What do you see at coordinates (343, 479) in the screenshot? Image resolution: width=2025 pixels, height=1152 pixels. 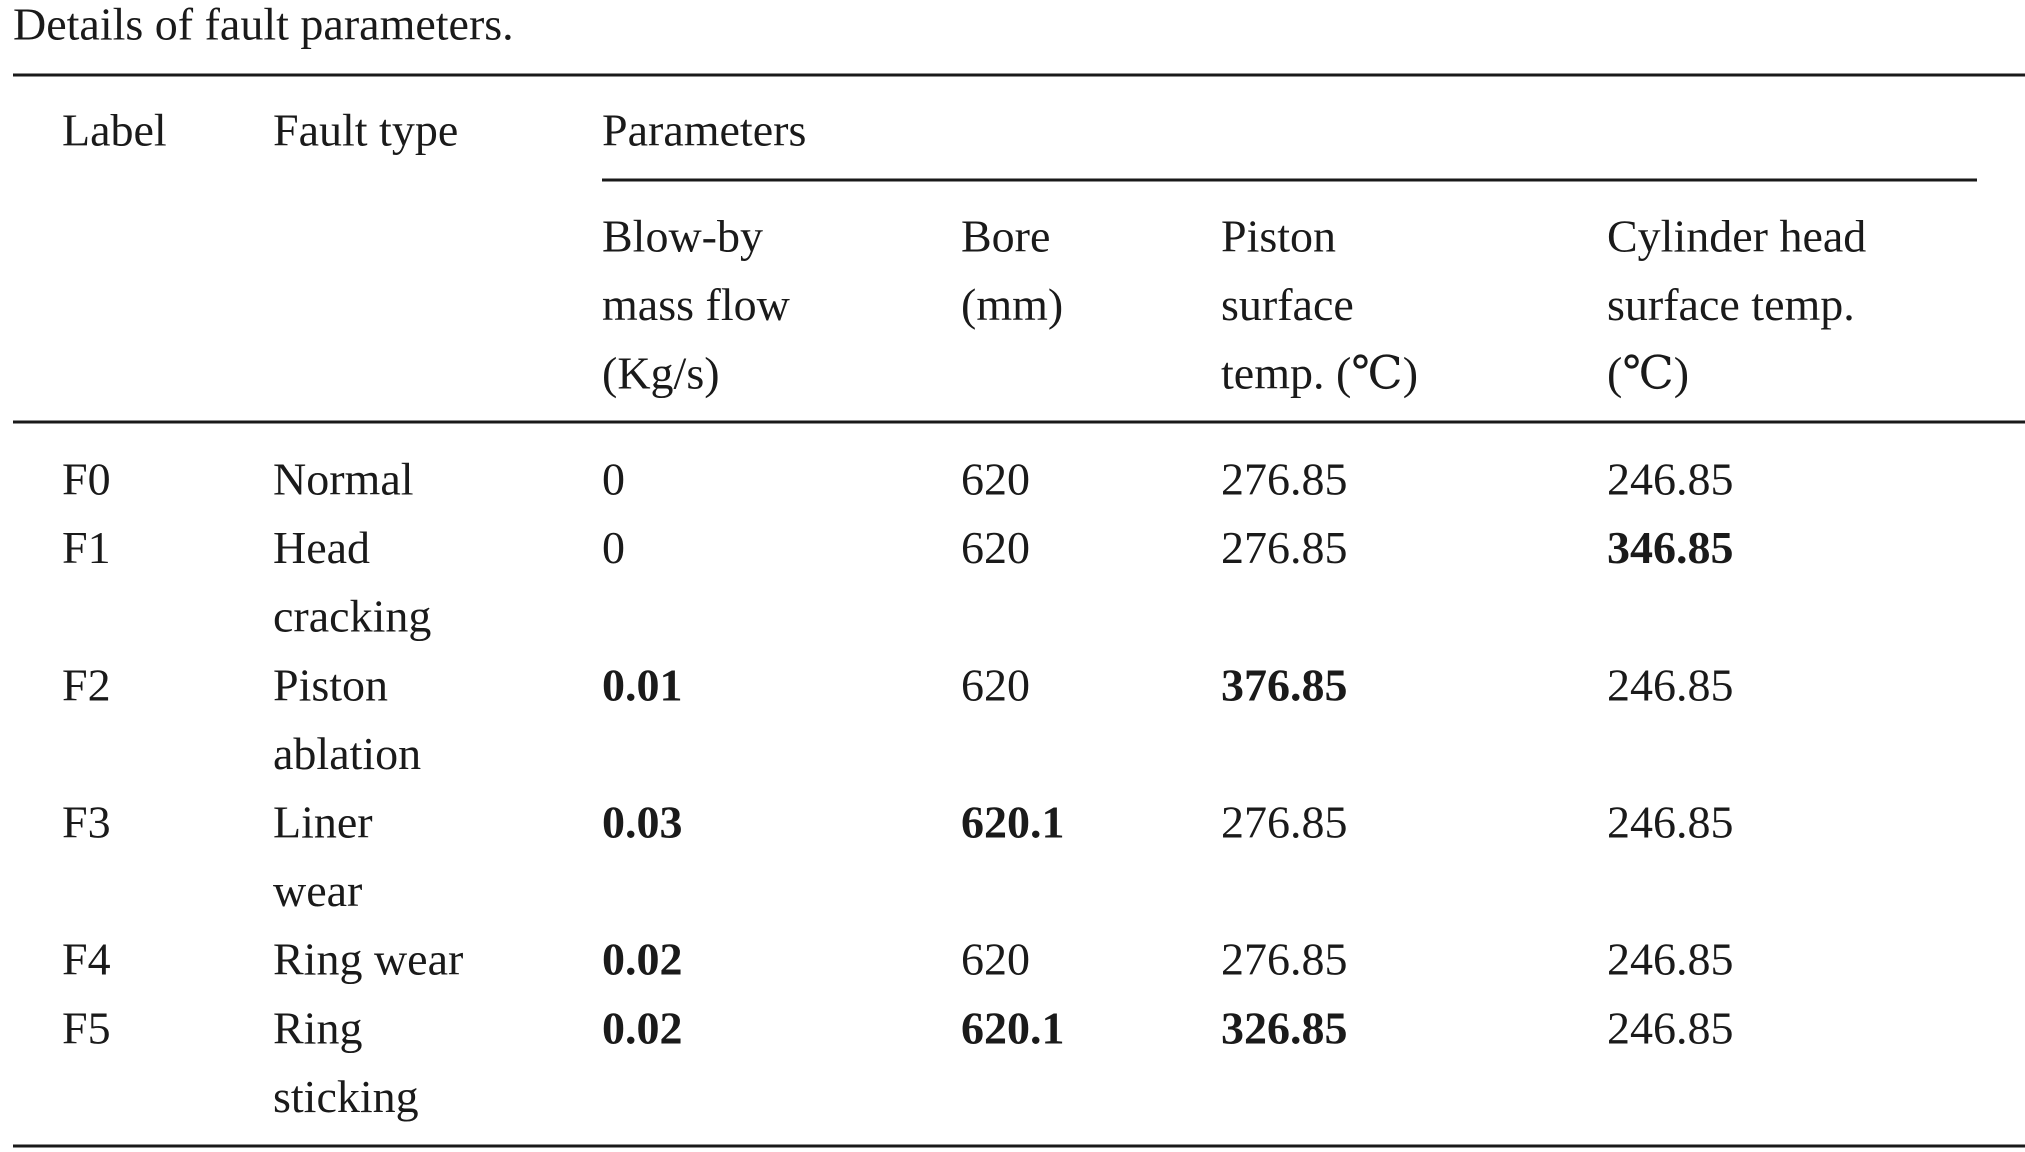 I see `table-cell: Normal` at bounding box center [343, 479].